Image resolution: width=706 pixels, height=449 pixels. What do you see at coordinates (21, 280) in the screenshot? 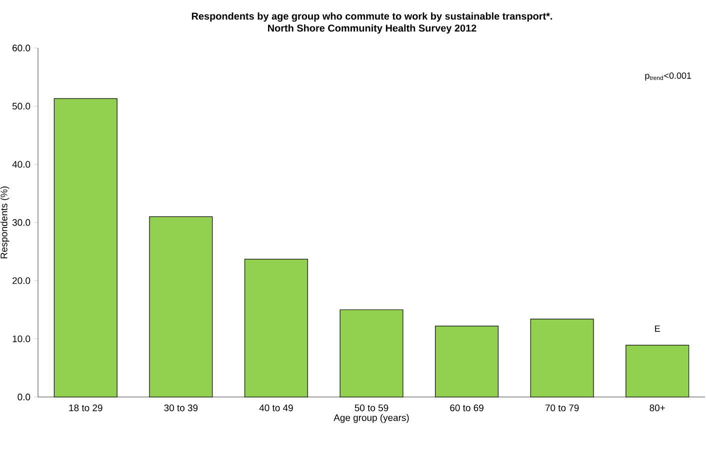
I see `y-tick-label: 20.0` at bounding box center [21, 280].